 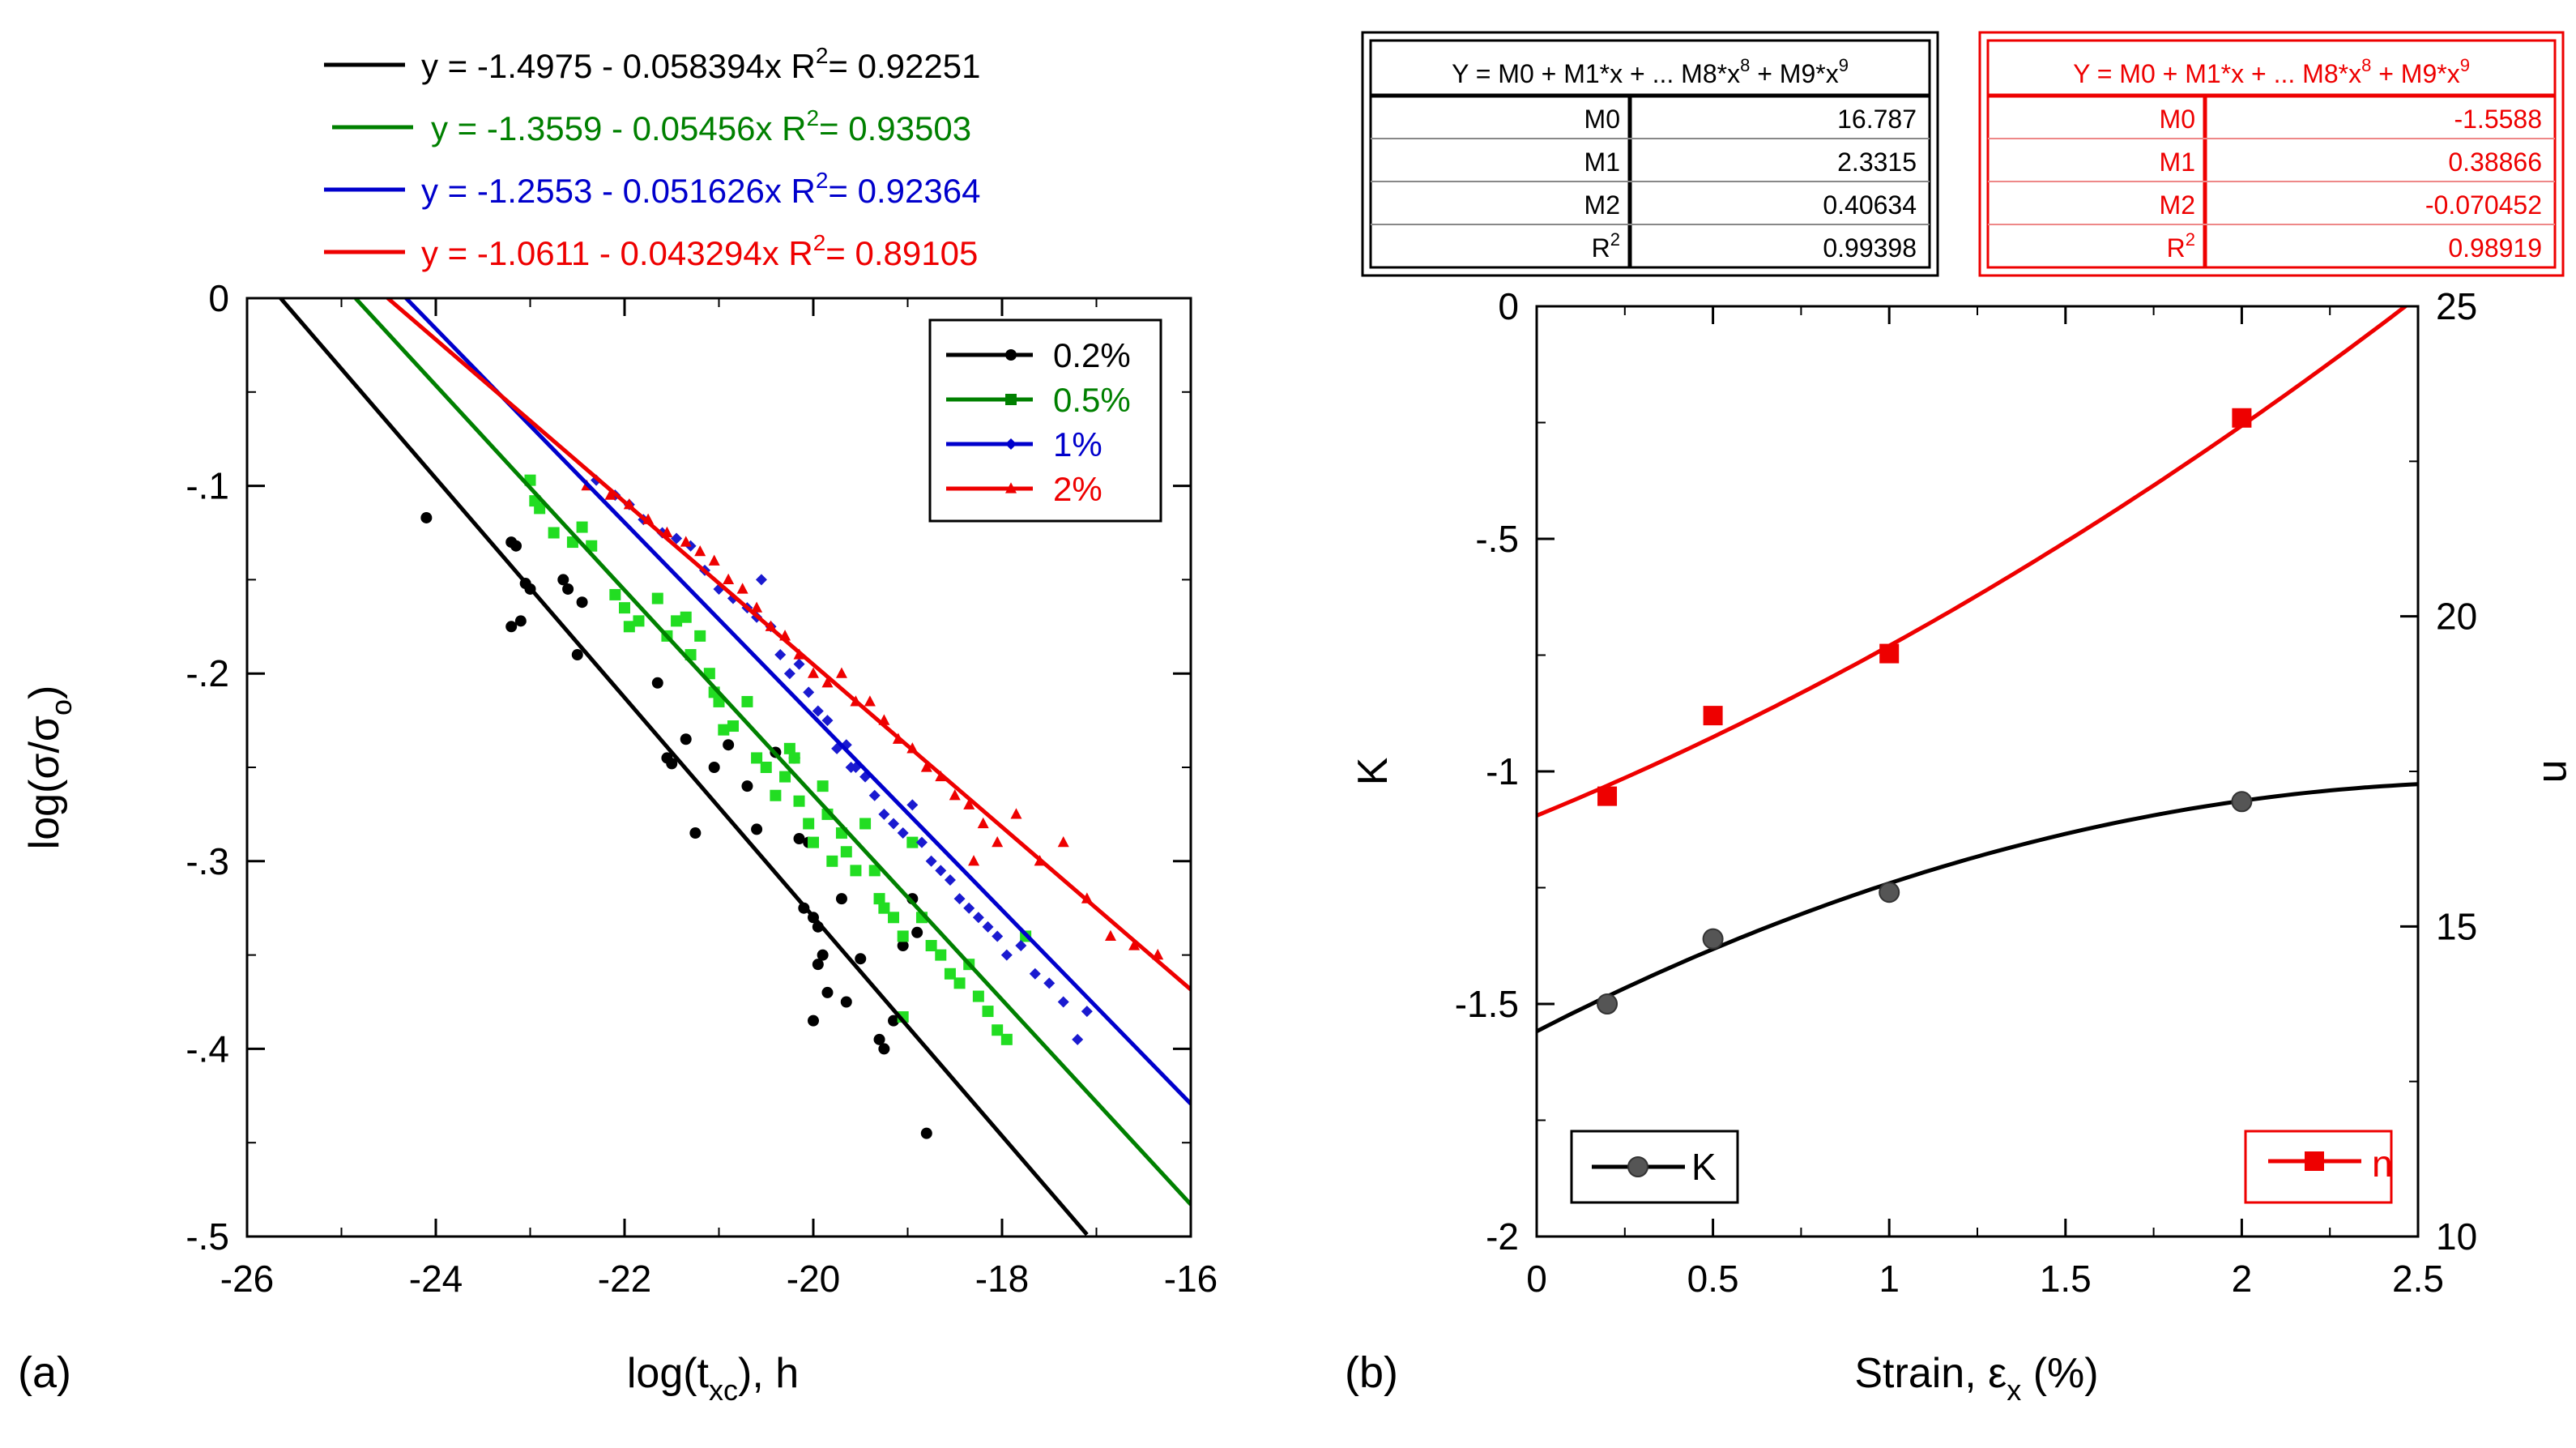 What do you see at coordinates (2484, 205) in the screenshot?
I see `table-row-value: -0.070452` at bounding box center [2484, 205].